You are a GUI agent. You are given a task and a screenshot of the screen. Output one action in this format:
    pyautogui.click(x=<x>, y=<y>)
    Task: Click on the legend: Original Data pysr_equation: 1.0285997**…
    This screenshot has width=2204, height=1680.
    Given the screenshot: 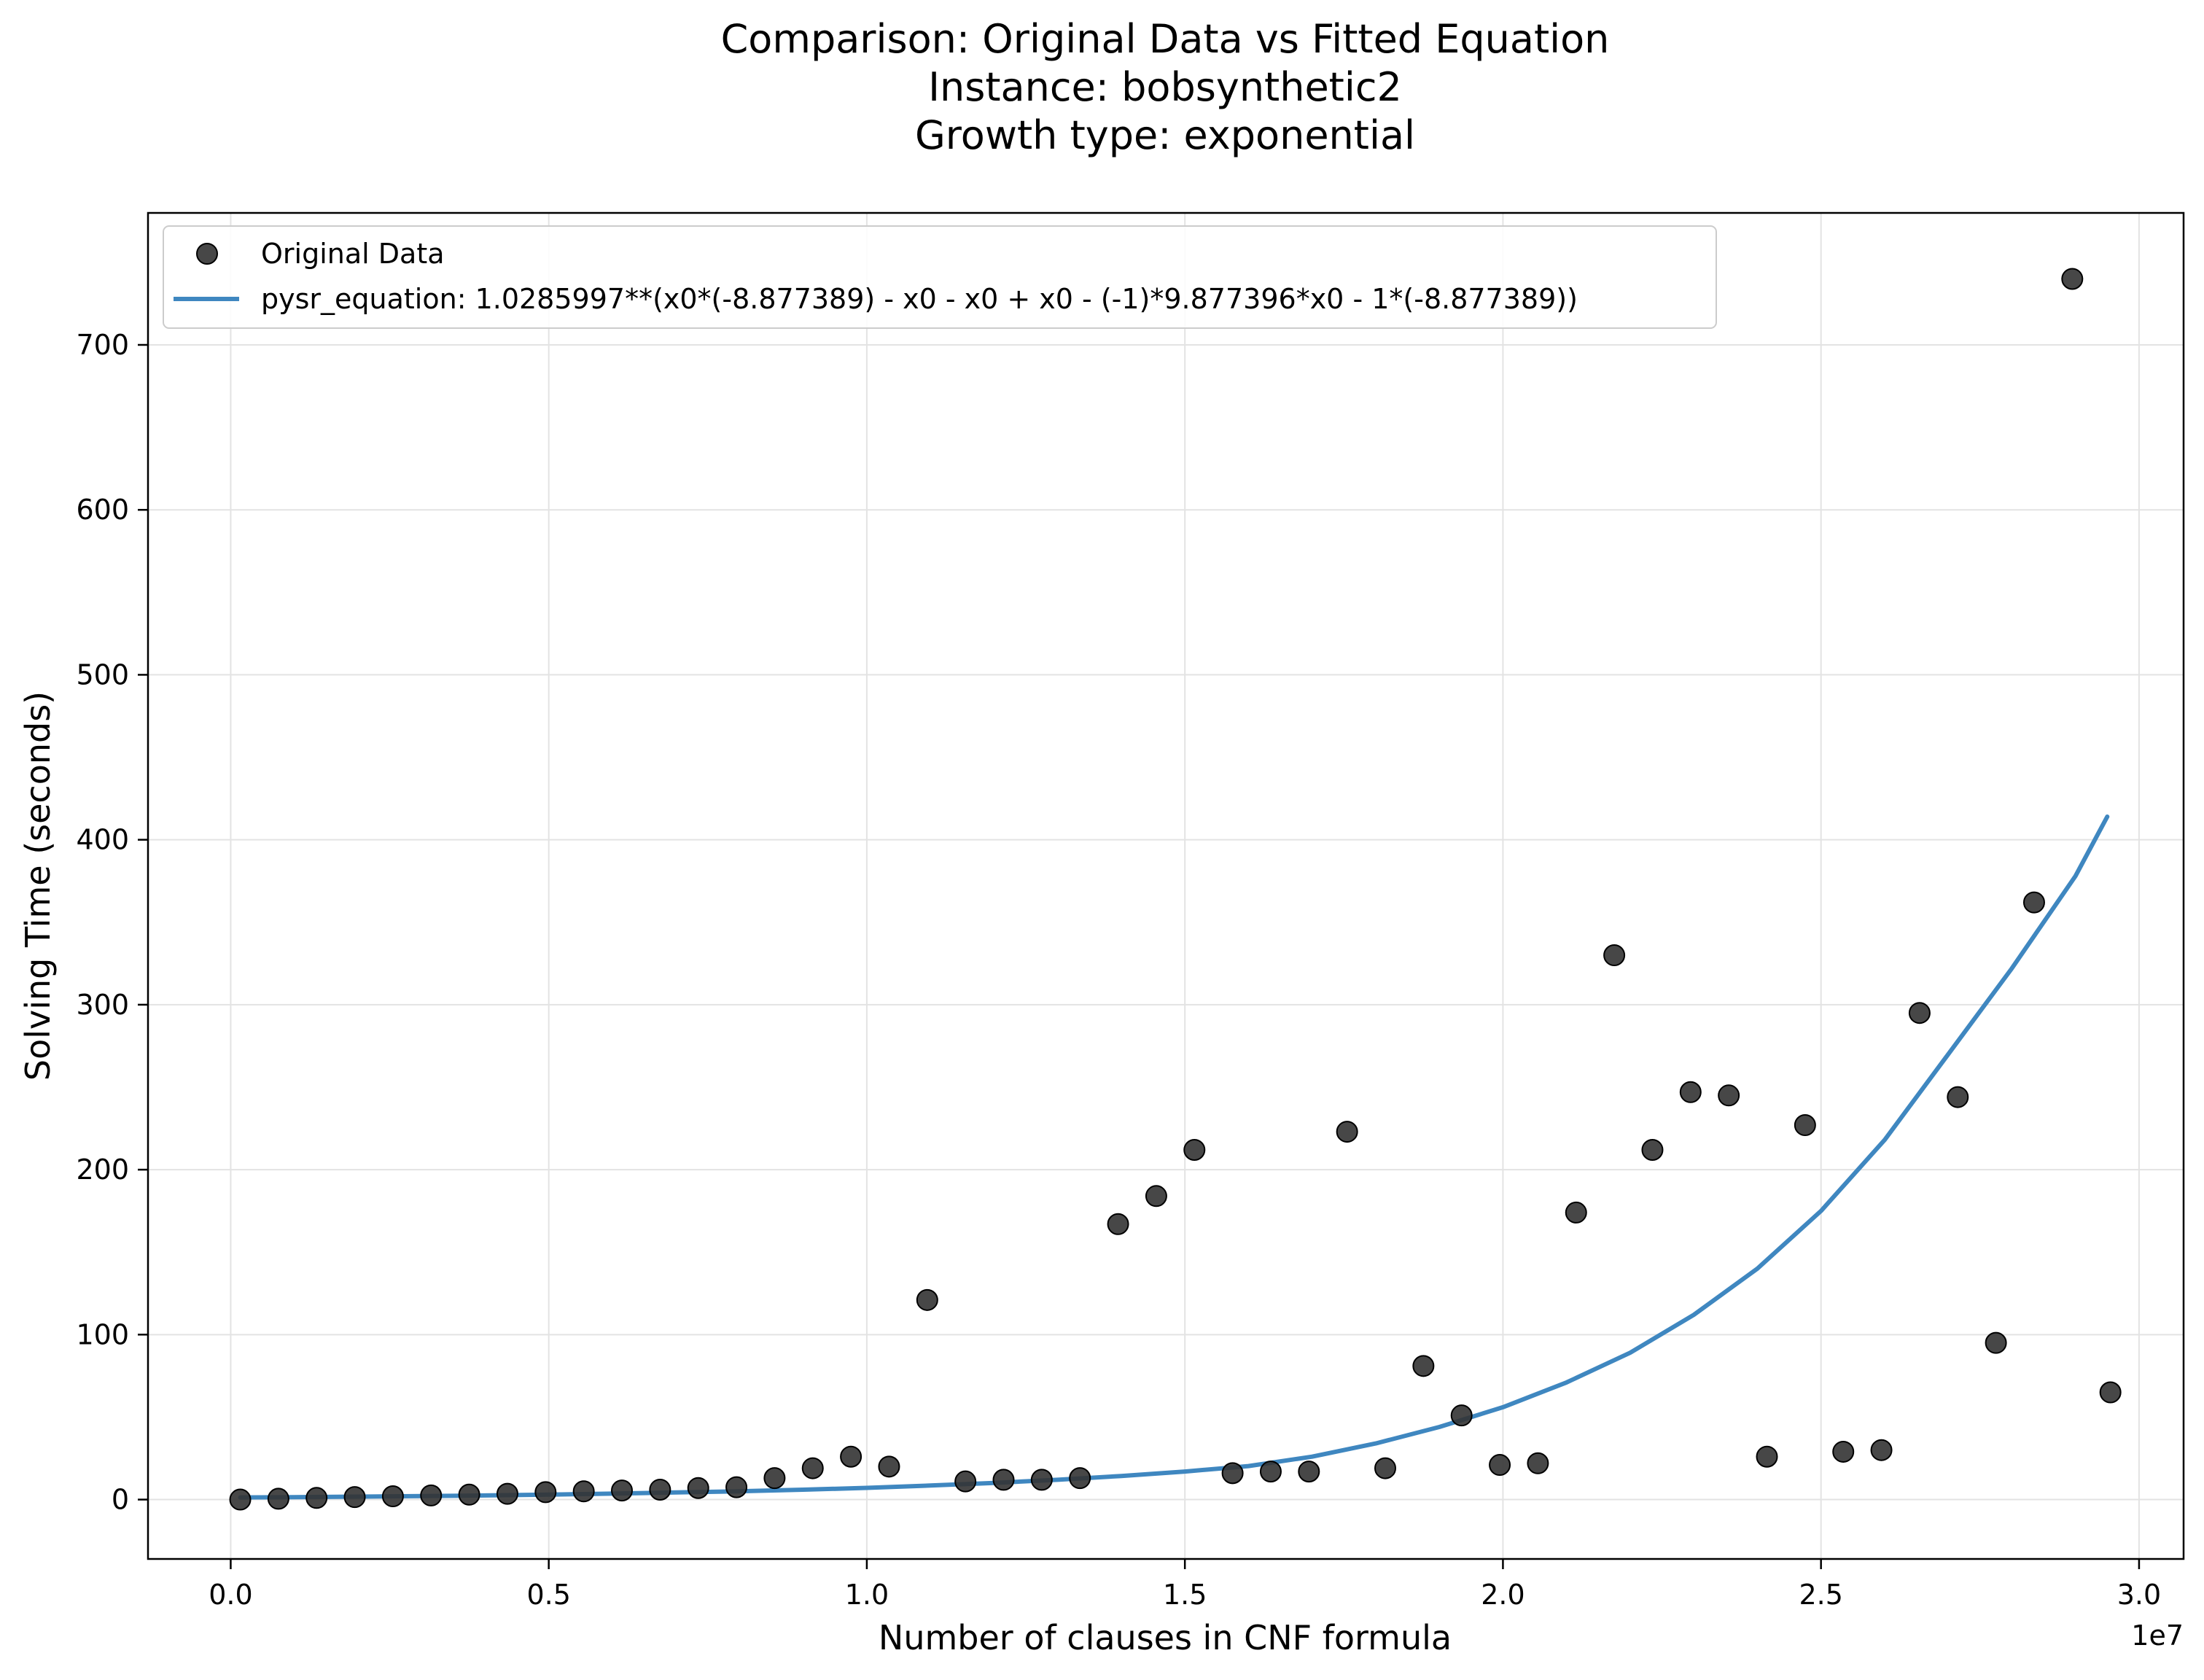 What is the action you would take?
    pyautogui.click(x=940, y=277)
    